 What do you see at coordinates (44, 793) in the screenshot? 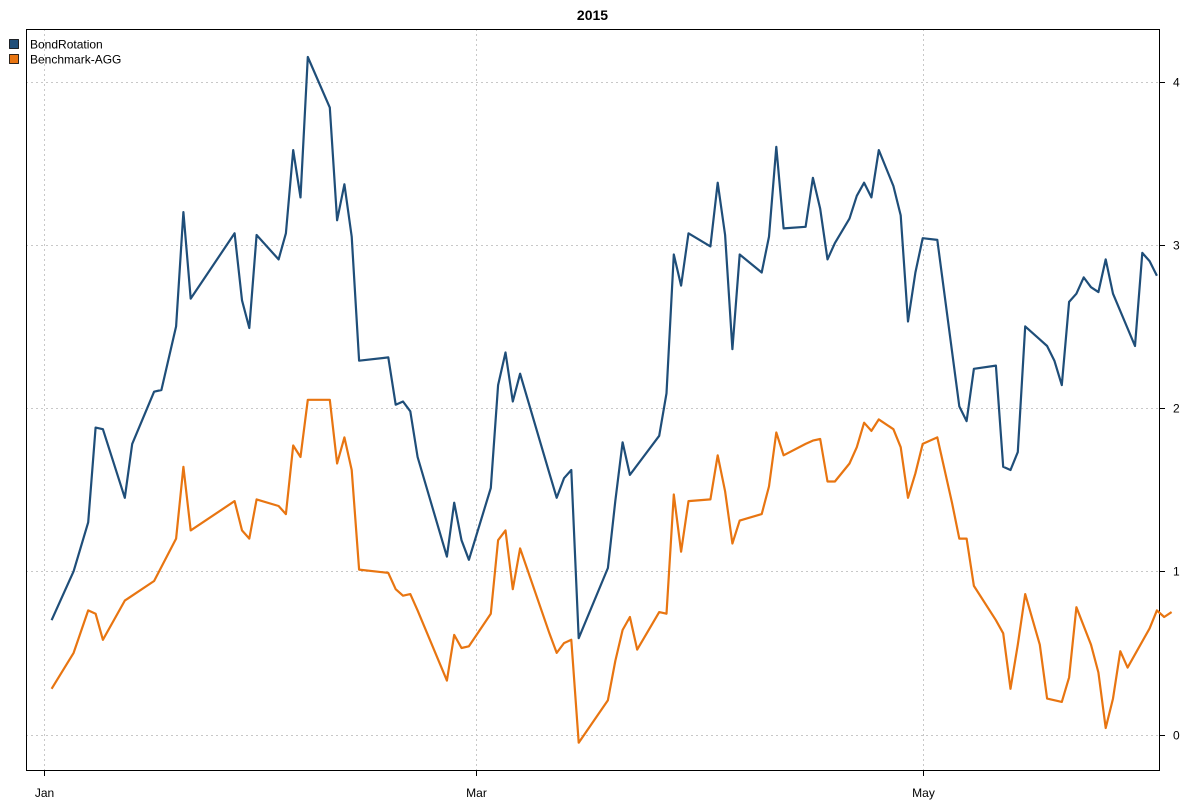
I see `x-tick-label: Jan` at bounding box center [44, 793].